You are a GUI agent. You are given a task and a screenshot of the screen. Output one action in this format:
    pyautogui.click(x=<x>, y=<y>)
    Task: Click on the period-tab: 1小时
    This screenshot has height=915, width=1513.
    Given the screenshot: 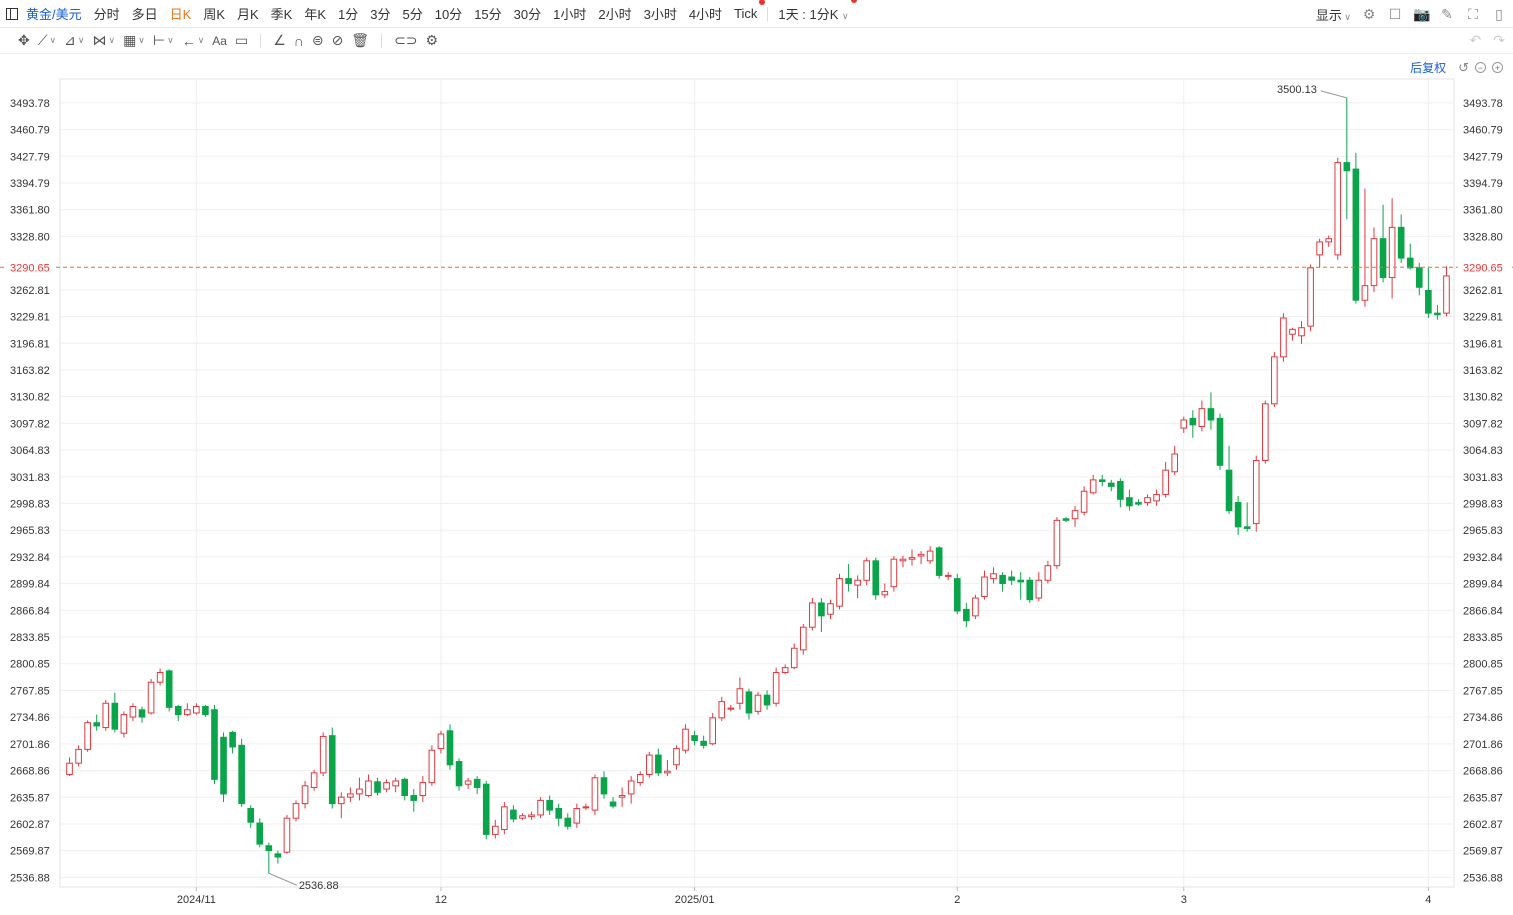 What is the action you would take?
    pyautogui.click(x=570, y=14)
    